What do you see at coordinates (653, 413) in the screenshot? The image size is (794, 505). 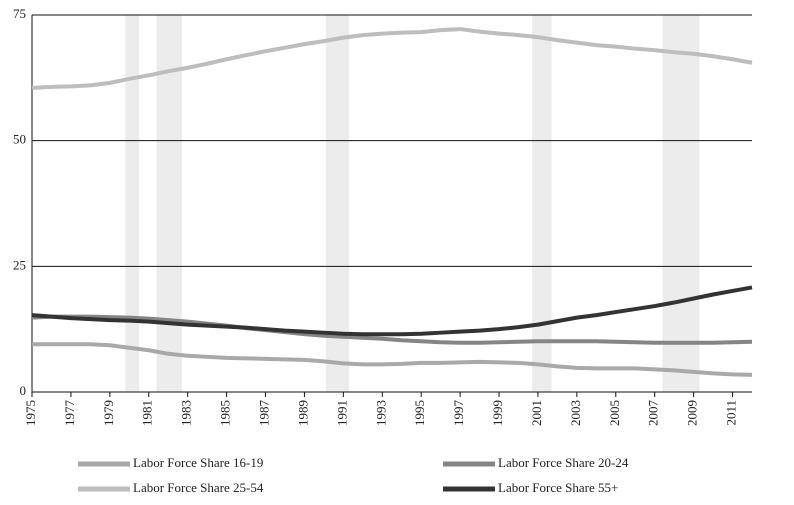 I see `x-tick-label: 2007` at bounding box center [653, 413].